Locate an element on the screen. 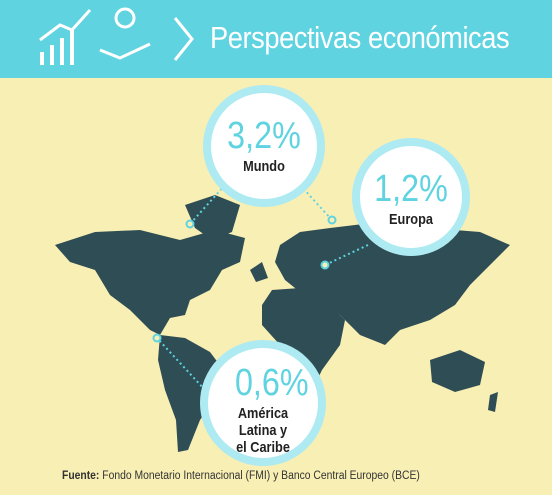  markers is located at coordinates (244, 279).